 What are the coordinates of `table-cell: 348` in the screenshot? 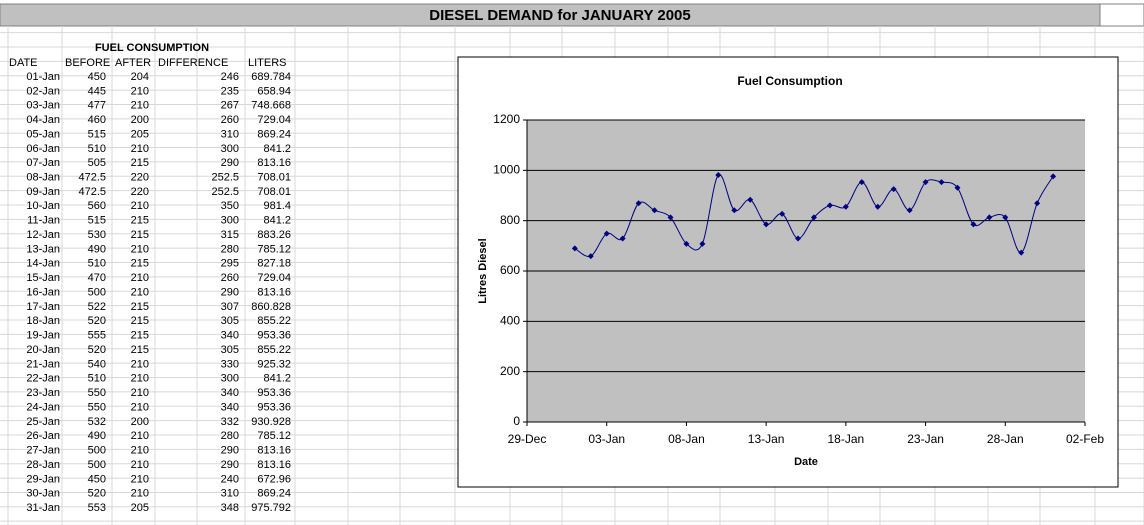 It's located at (230, 508).